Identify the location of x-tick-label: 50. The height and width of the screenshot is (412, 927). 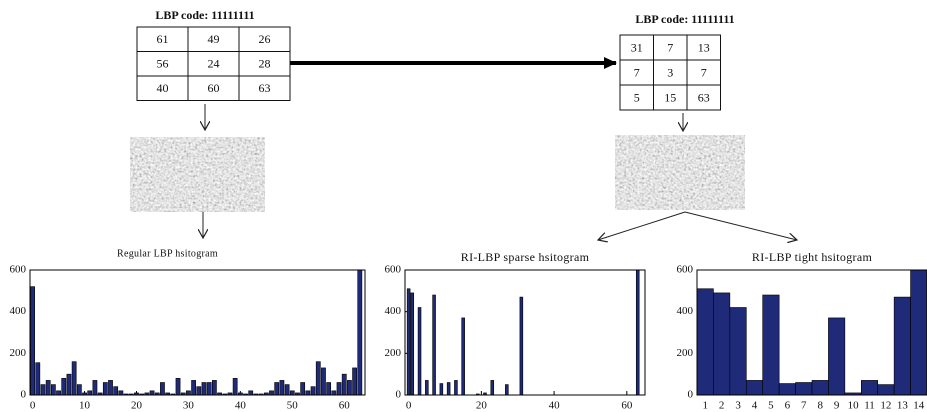
(293, 406).